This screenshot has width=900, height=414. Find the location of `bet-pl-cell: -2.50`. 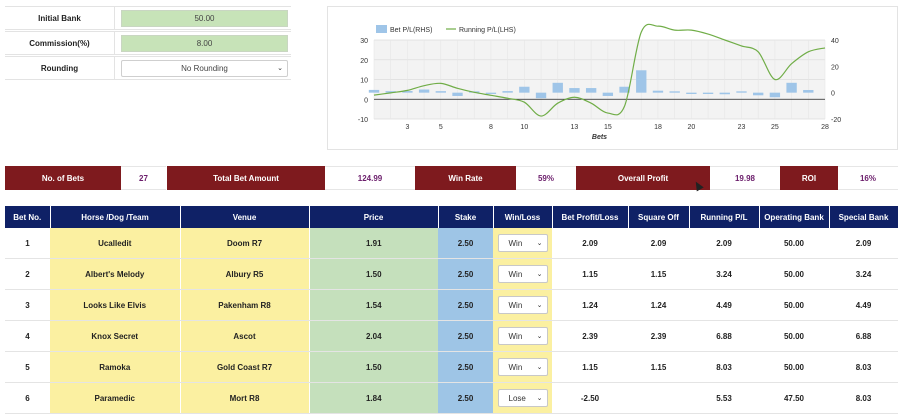

bet-pl-cell: -2.50 is located at coordinates (590, 398).